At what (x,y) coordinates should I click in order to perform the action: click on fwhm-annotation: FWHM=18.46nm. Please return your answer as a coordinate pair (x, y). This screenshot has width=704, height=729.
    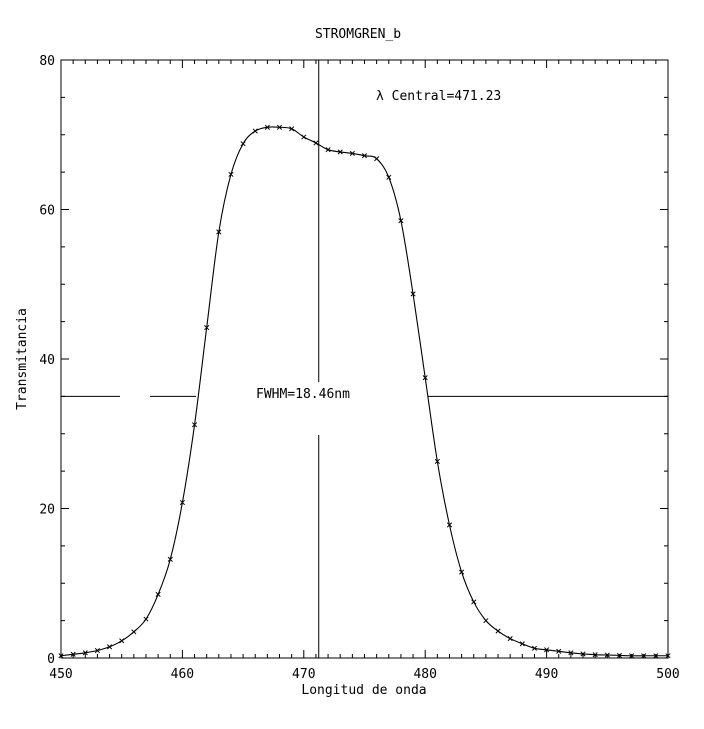
    Looking at the image, I should click on (303, 394).